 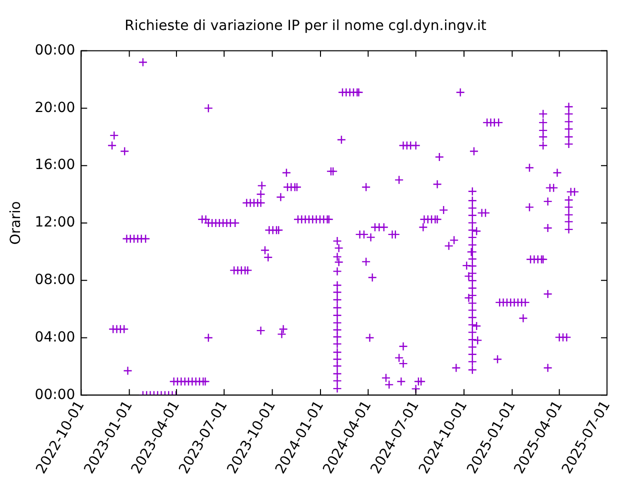 I want to click on chart-title: Richieste di variazione IP per il nome cgl.dyn.ingv.it, so click(x=305, y=26).